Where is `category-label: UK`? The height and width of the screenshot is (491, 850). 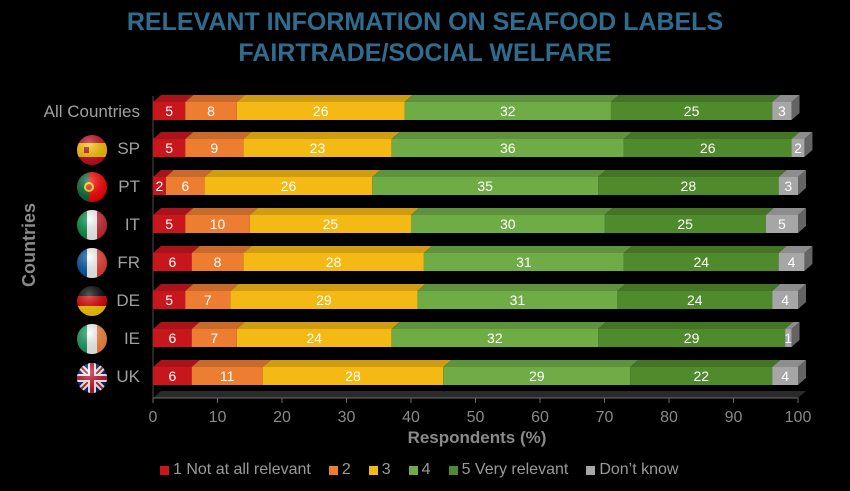 category-label: UK is located at coordinates (128, 376).